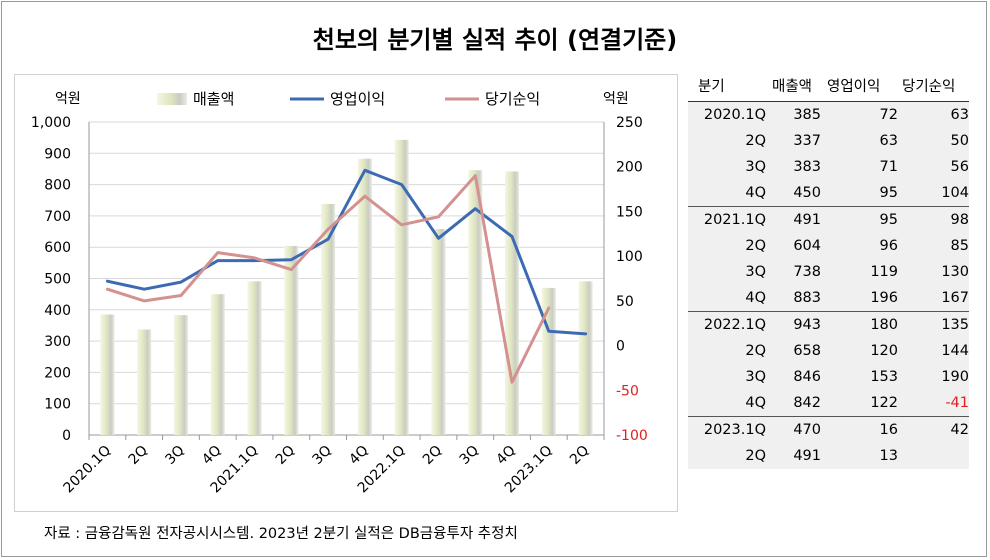 The width and height of the screenshot is (990, 560). What do you see at coordinates (629, 168) in the screenshot?
I see `right-tick-label: 200` at bounding box center [629, 168].